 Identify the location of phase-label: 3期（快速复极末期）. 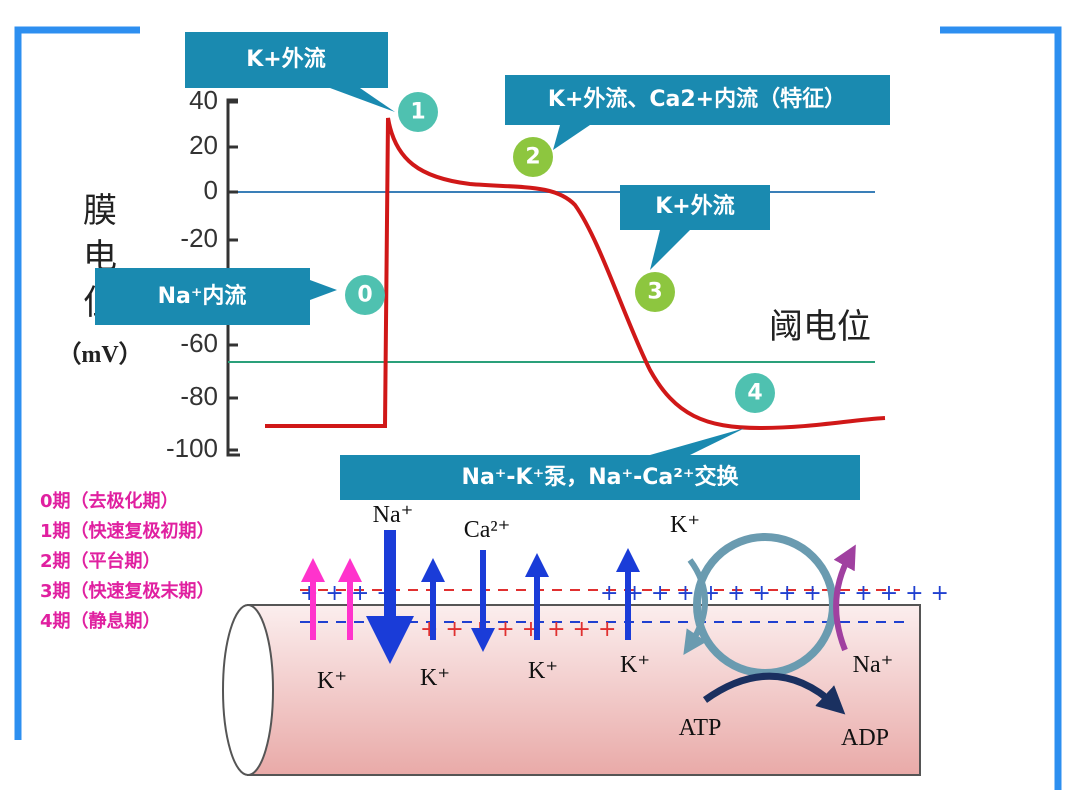
(127, 591).